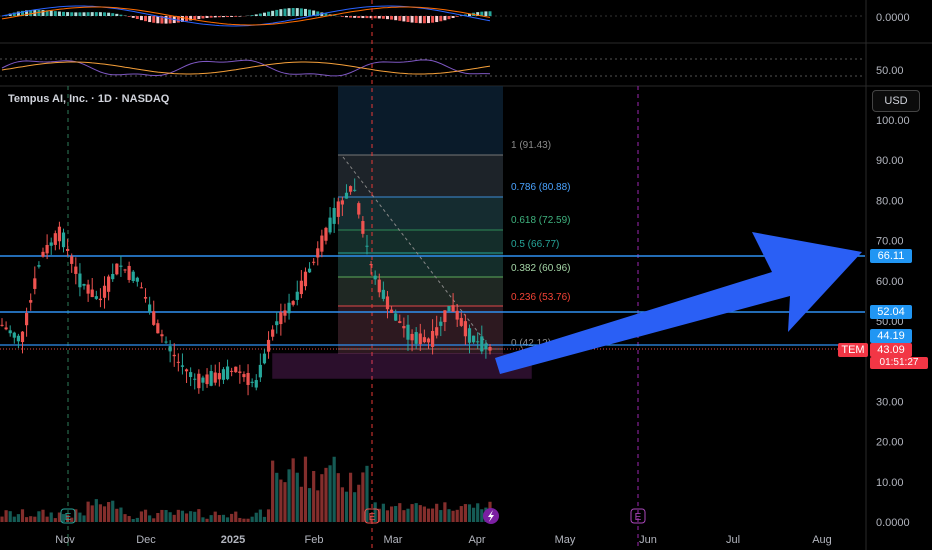  What do you see at coordinates (893, 121) in the screenshot?
I see `price-tick: 100.00` at bounding box center [893, 121].